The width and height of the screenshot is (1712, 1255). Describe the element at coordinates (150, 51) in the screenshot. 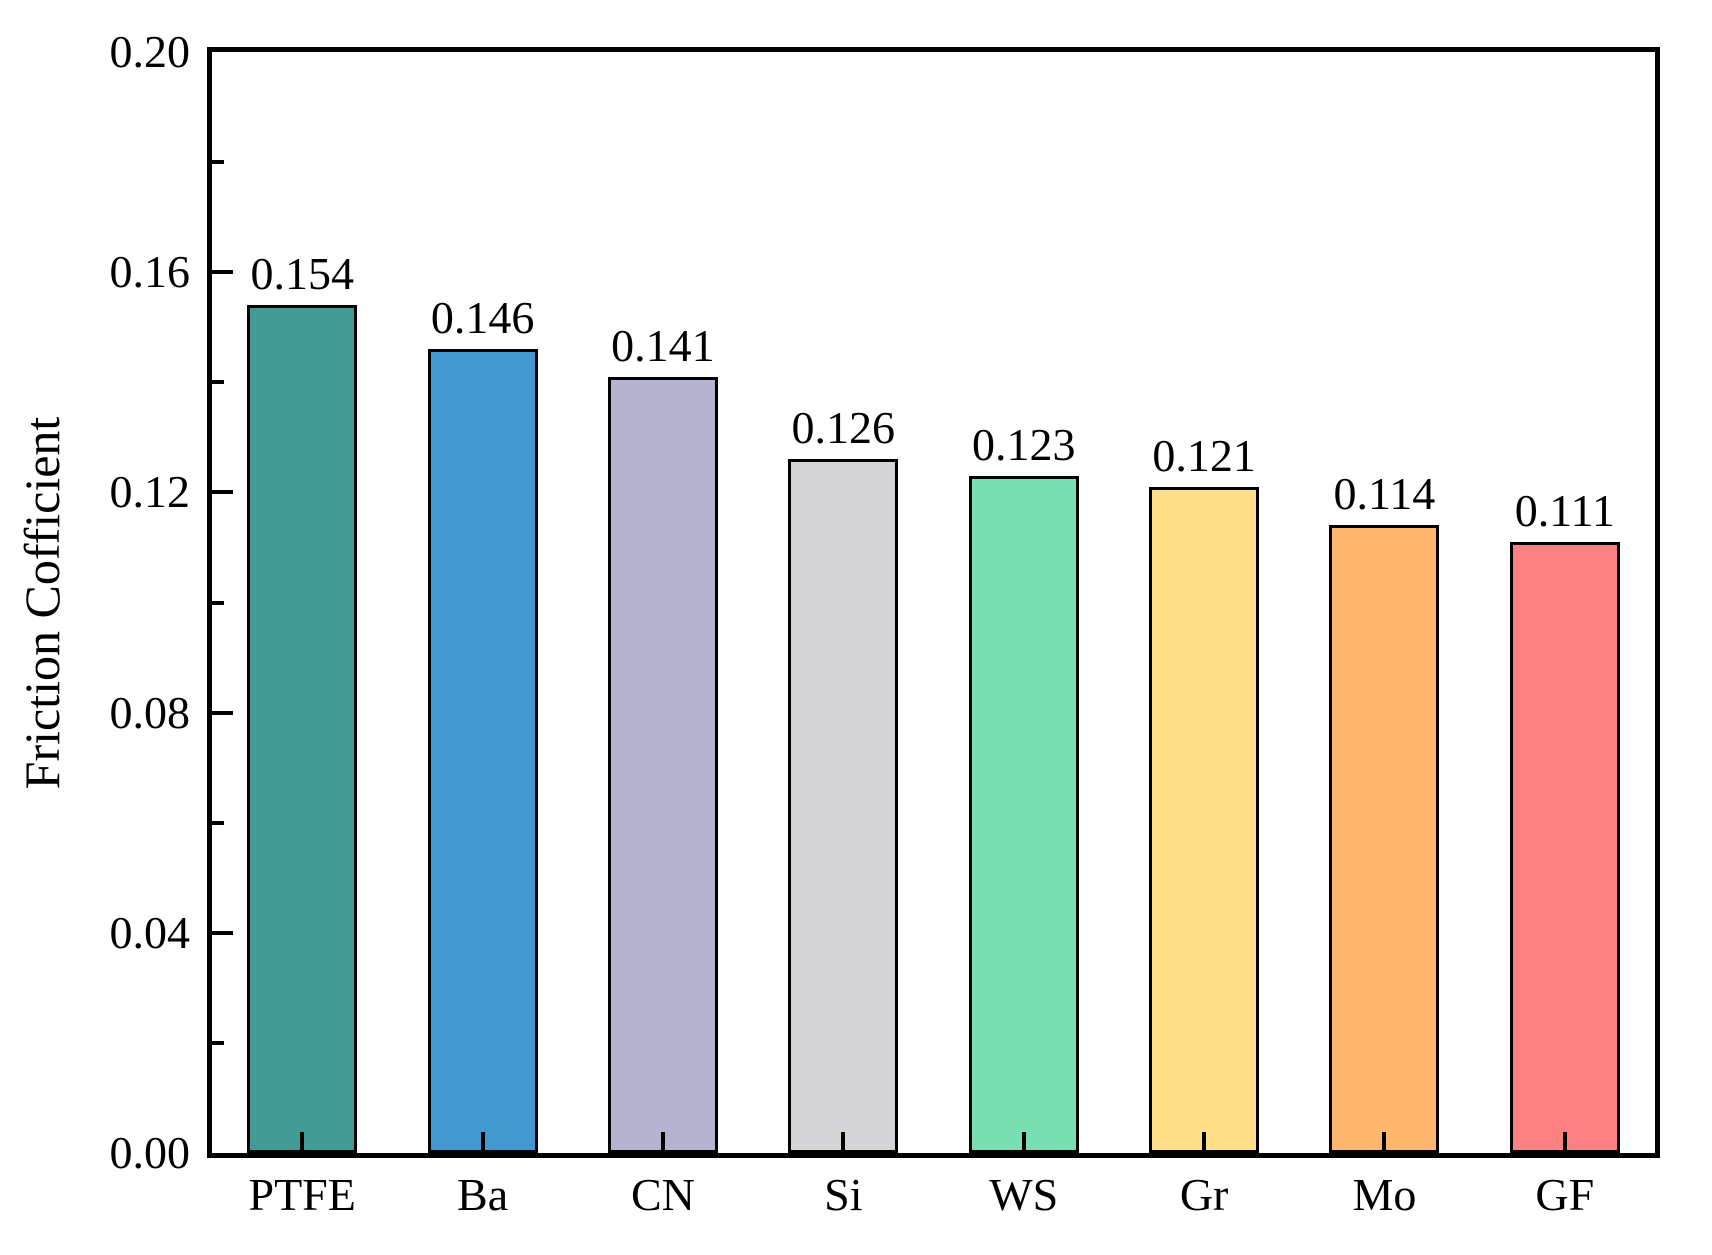

I see `y-axis-tick-label: 0.20` at that location.